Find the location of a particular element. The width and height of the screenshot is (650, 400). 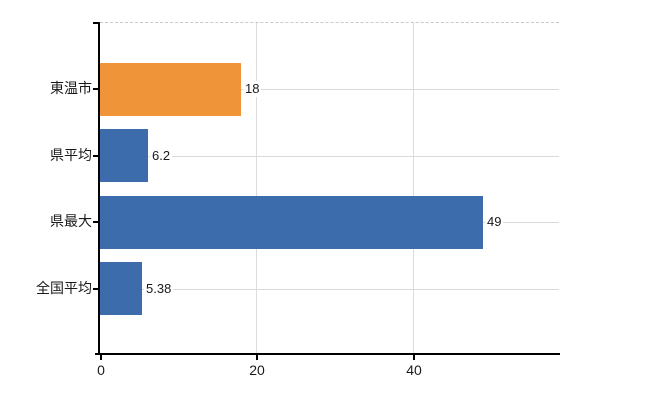

category-label: 県最大 is located at coordinates (71, 221).